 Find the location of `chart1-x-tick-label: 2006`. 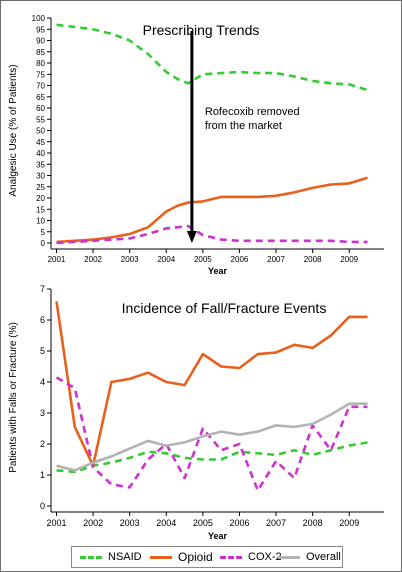

chart1-x-tick-label: 2006 is located at coordinates (240, 259).